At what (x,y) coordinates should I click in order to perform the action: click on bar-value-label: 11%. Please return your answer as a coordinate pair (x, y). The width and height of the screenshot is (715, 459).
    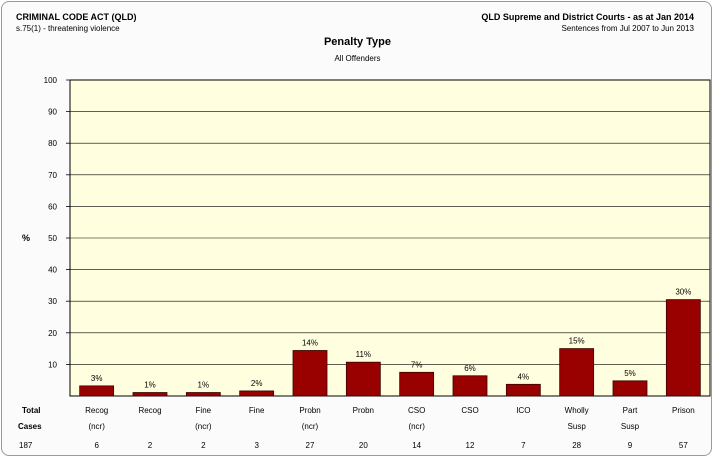
    Looking at the image, I should click on (363, 354).